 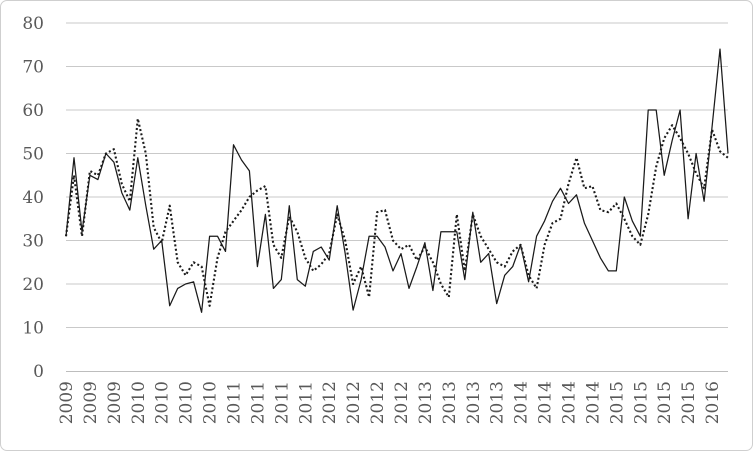 What do you see at coordinates (33, 24) in the screenshot?
I see `y-axis-tick-label: 80` at bounding box center [33, 24].